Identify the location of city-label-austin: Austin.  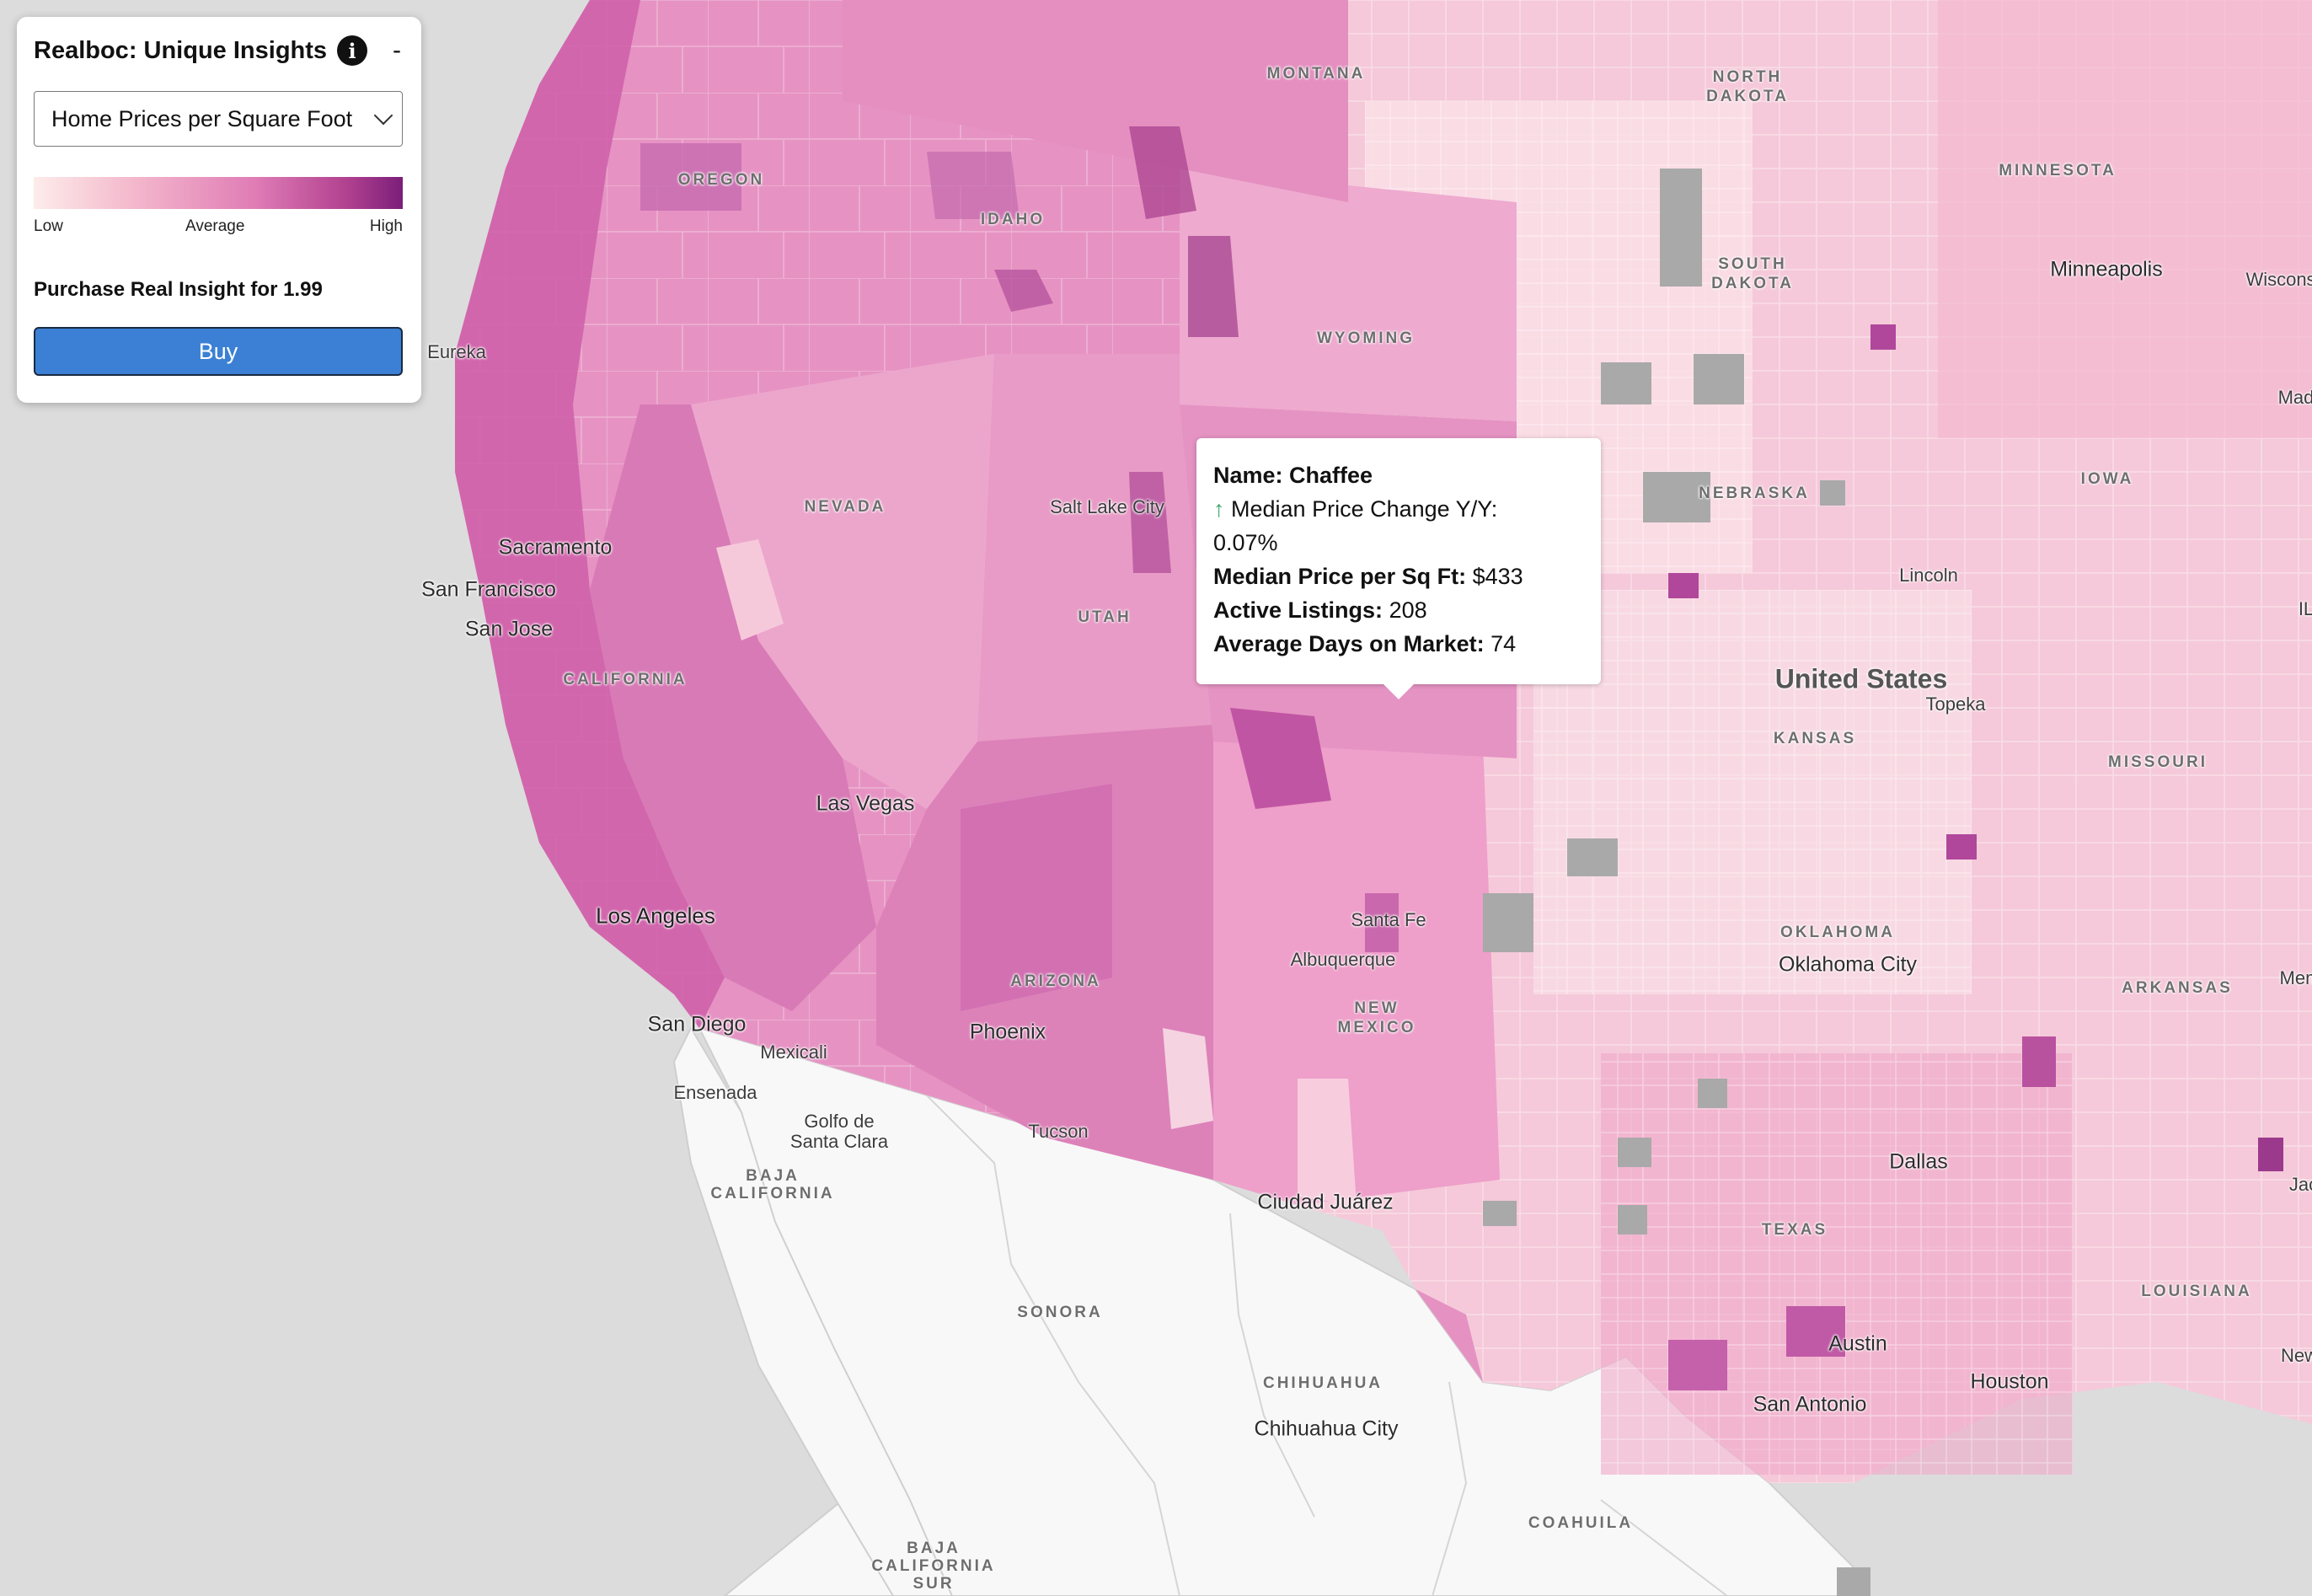
(1857, 1343).